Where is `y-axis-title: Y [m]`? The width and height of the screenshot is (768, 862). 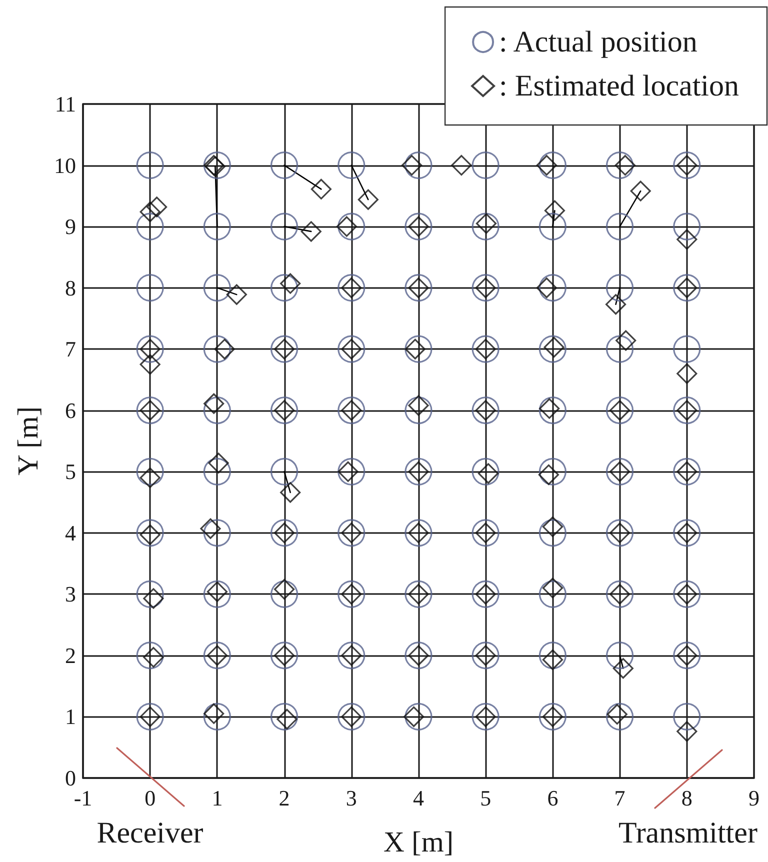
y-axis-title: Y [m] is located at coordinates (28, 441).